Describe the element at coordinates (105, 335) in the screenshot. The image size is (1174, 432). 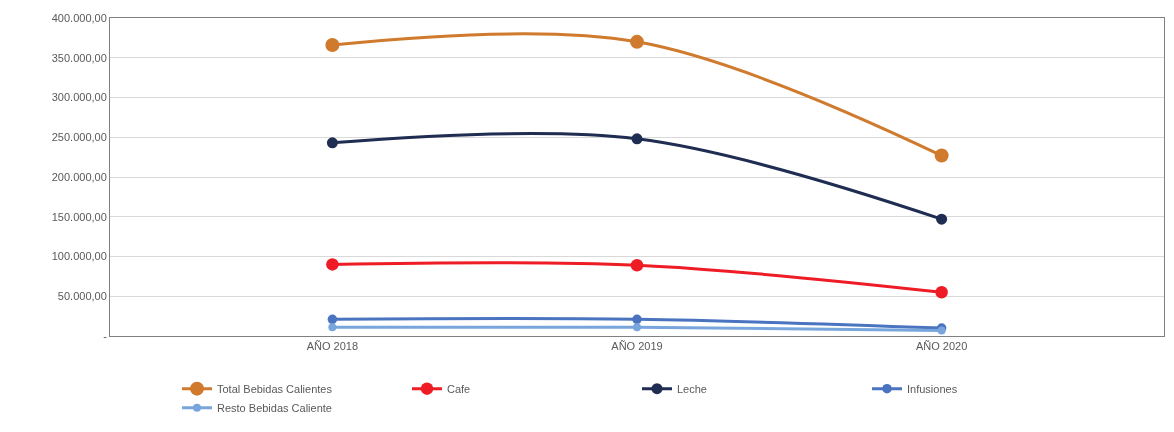
I see `y-tick-label: -` at that location.